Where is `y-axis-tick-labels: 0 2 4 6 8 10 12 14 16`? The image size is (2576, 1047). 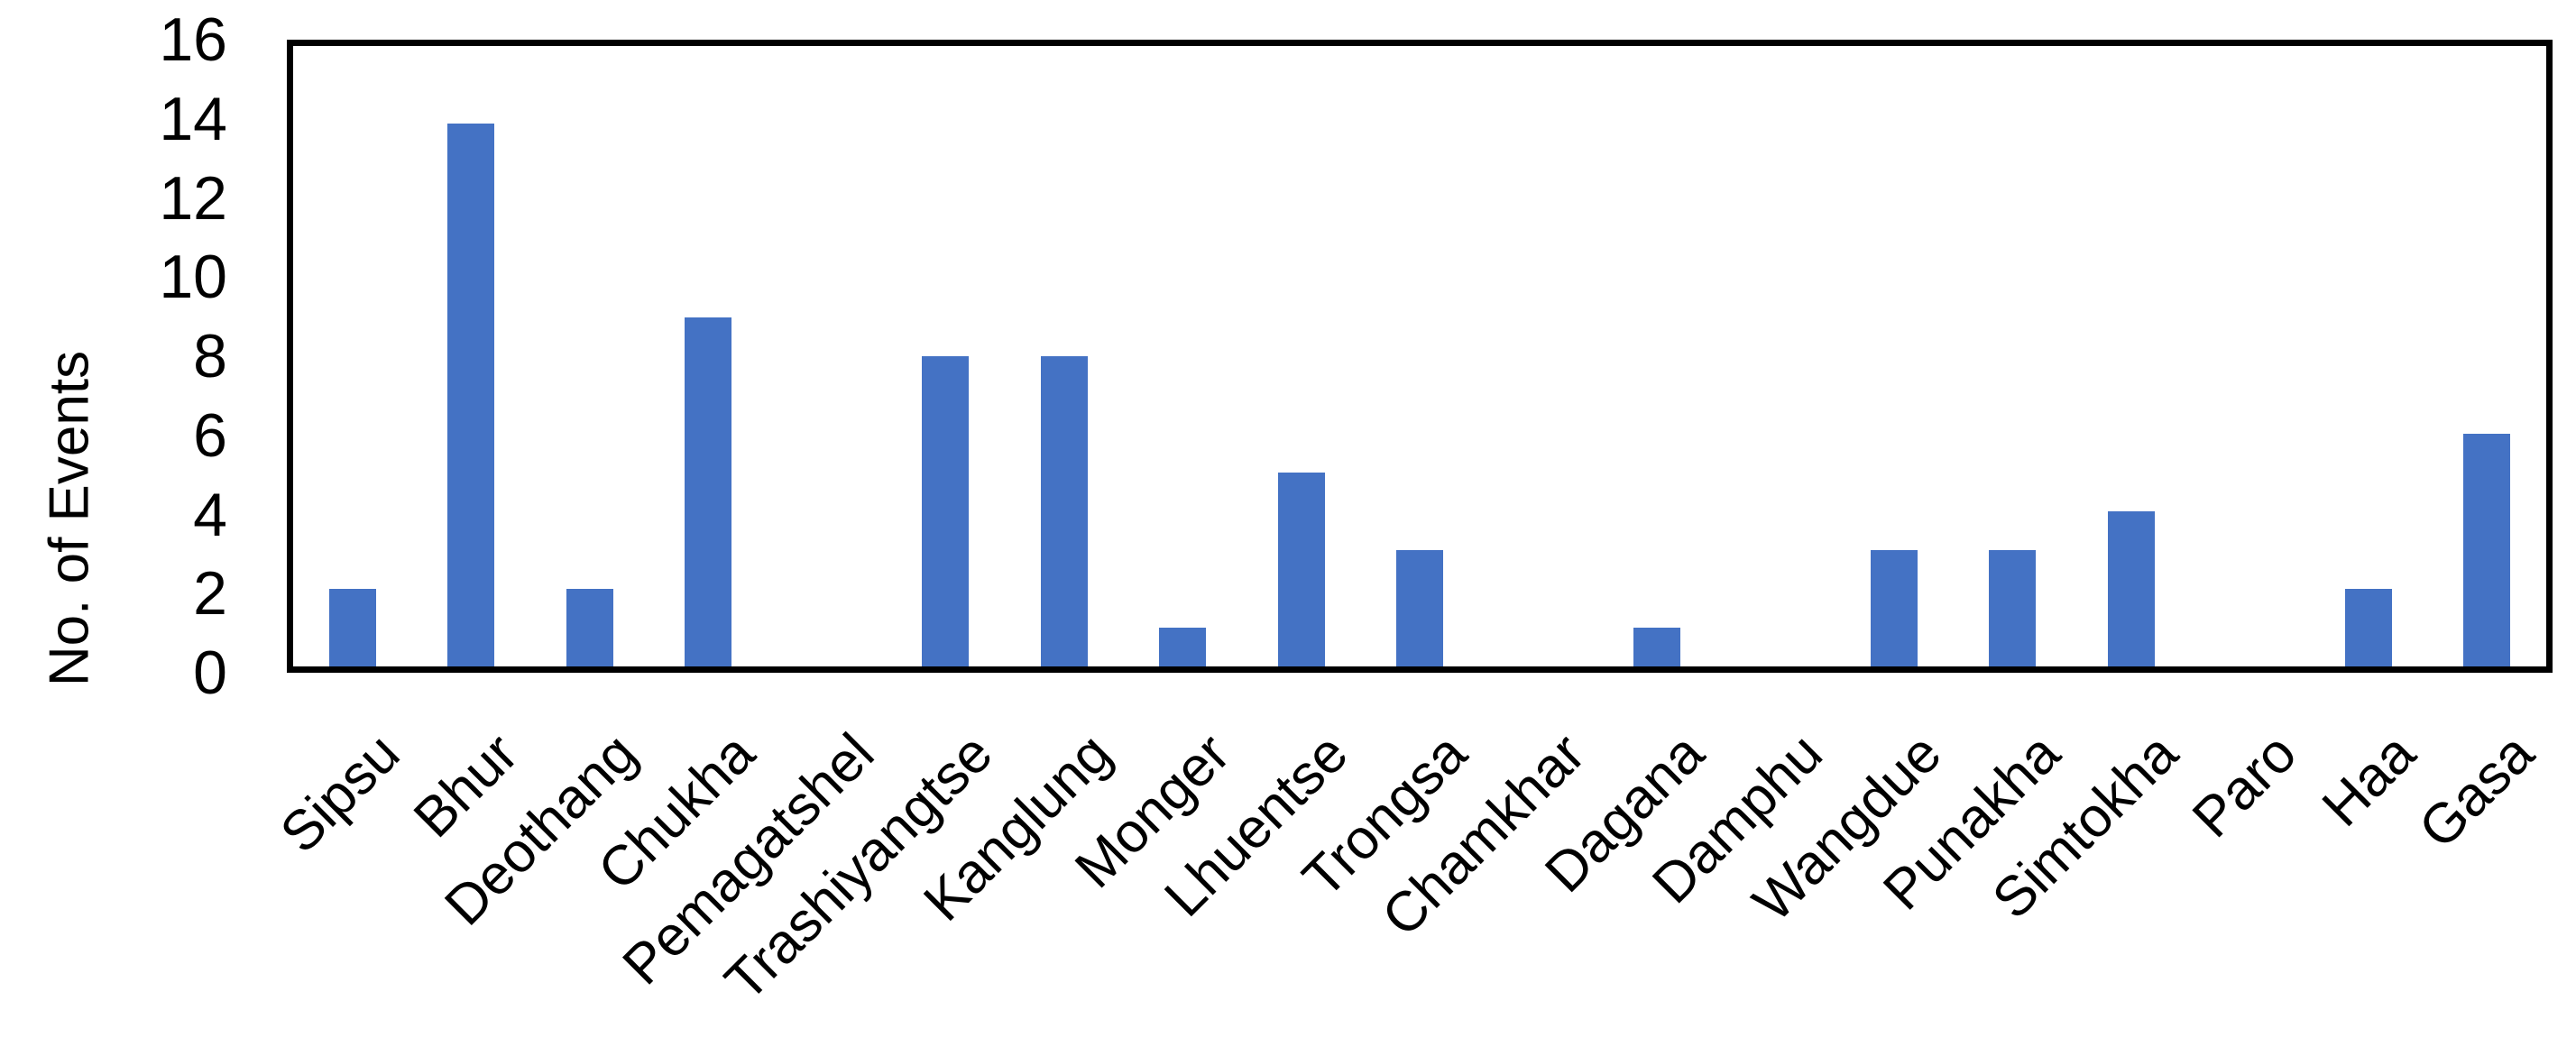
y-axis-tick-labels: 0 2 4 6 8 10 12 14 16 is located at coordinates (114, 523).